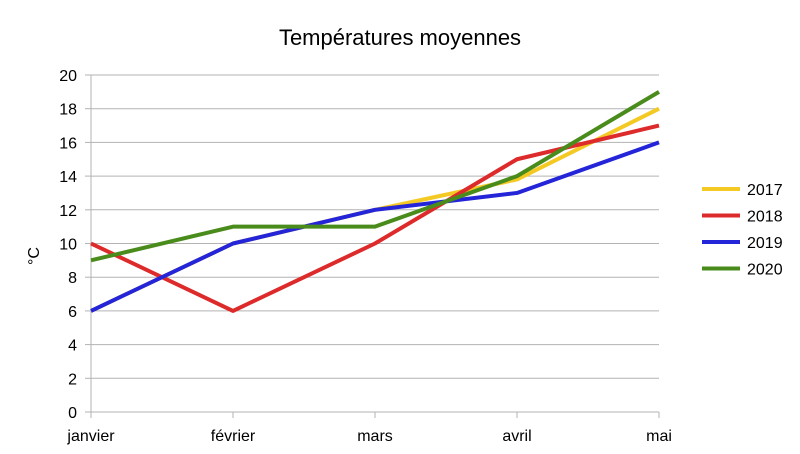 This screenshot has width=800, height=454. Describe the element at coordinates (34, 256) in the screenshot. I see `y-axis-label: °C` at that location.